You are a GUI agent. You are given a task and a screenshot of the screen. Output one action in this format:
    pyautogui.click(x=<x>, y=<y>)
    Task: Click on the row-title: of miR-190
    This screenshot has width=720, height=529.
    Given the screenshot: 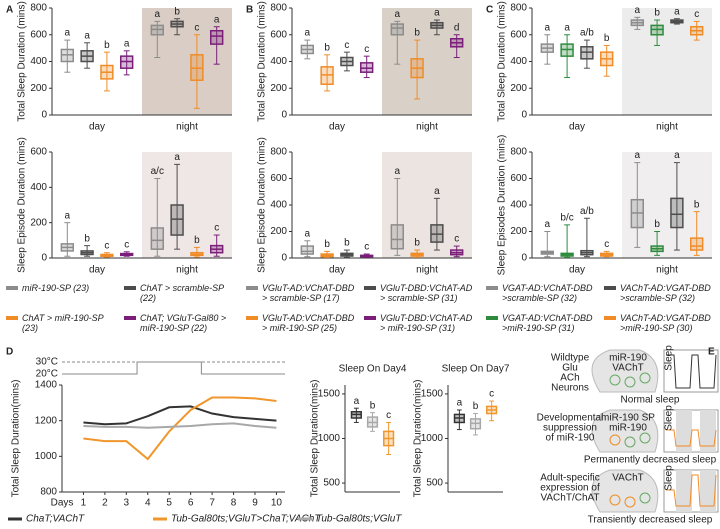 What is the action you would take?
    pyautogui.click(x=570, y=438)
    